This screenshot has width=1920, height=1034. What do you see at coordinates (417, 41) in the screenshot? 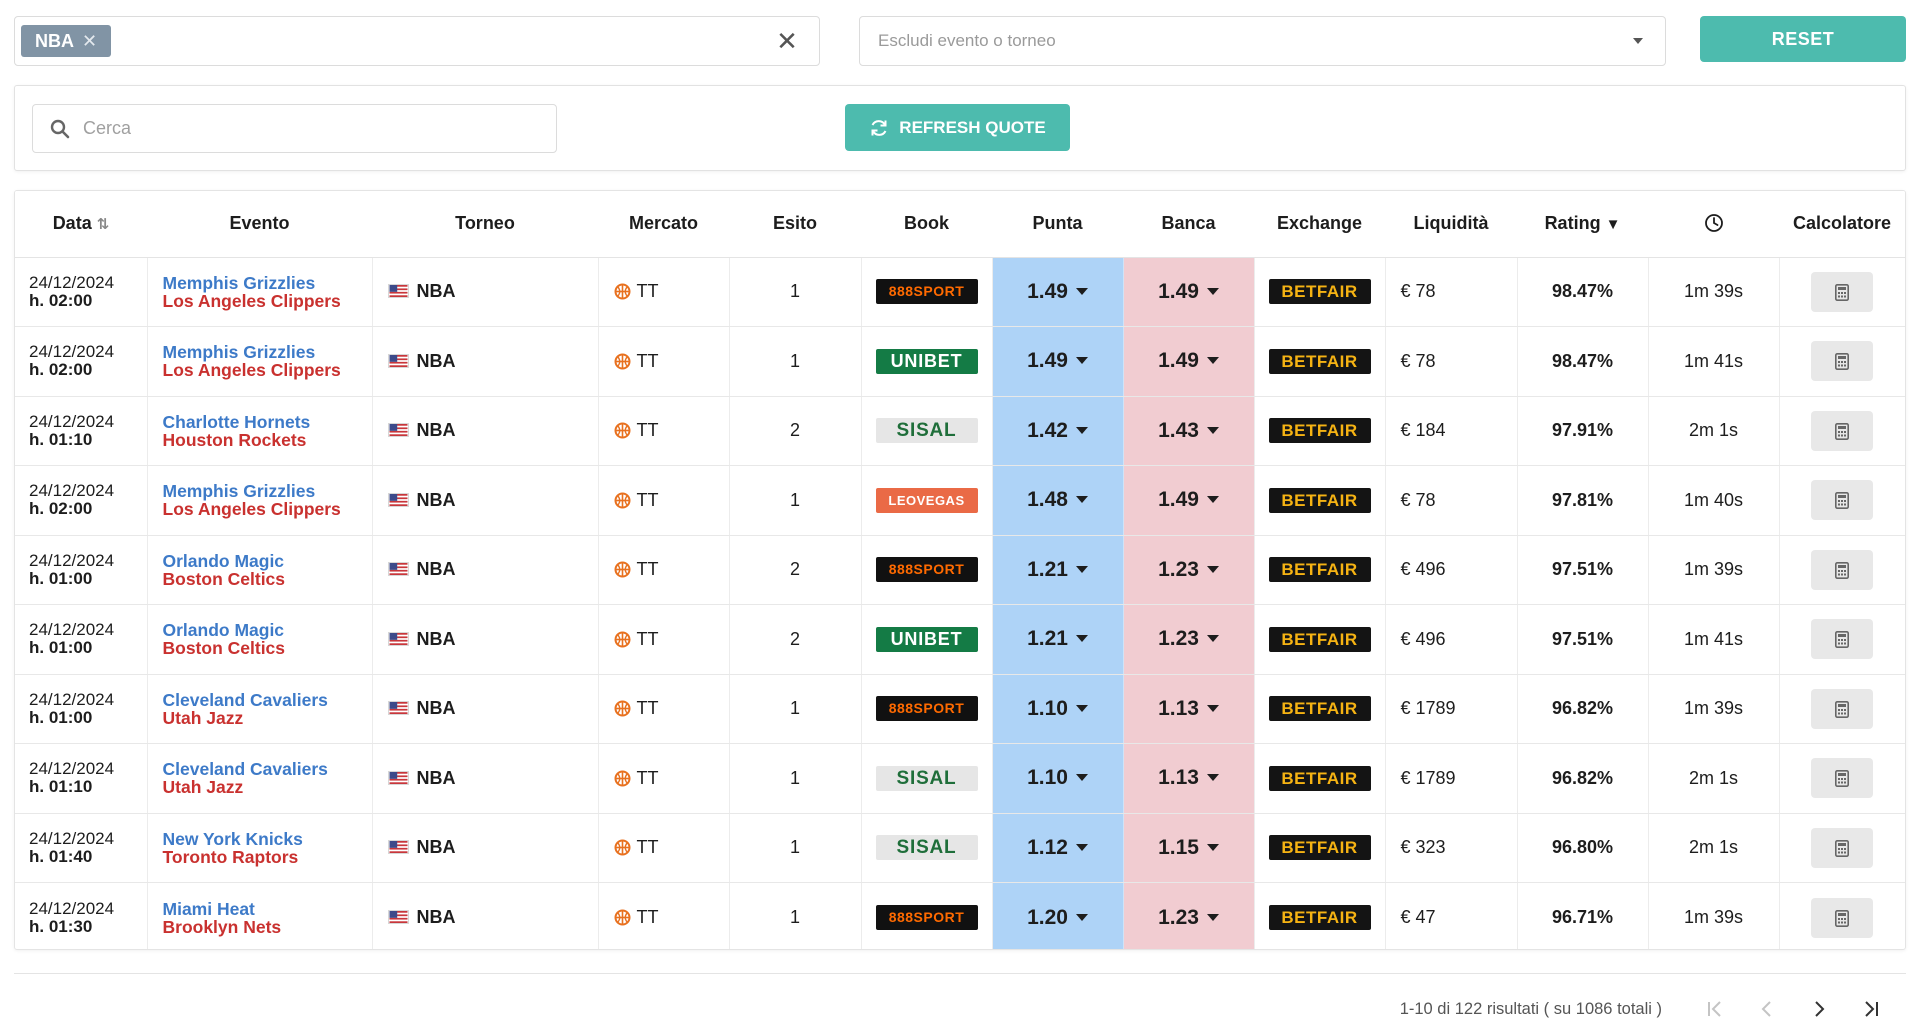
I see `tournament-filter-select: NBA ✕ ✕` at bounding box center [417, 41].